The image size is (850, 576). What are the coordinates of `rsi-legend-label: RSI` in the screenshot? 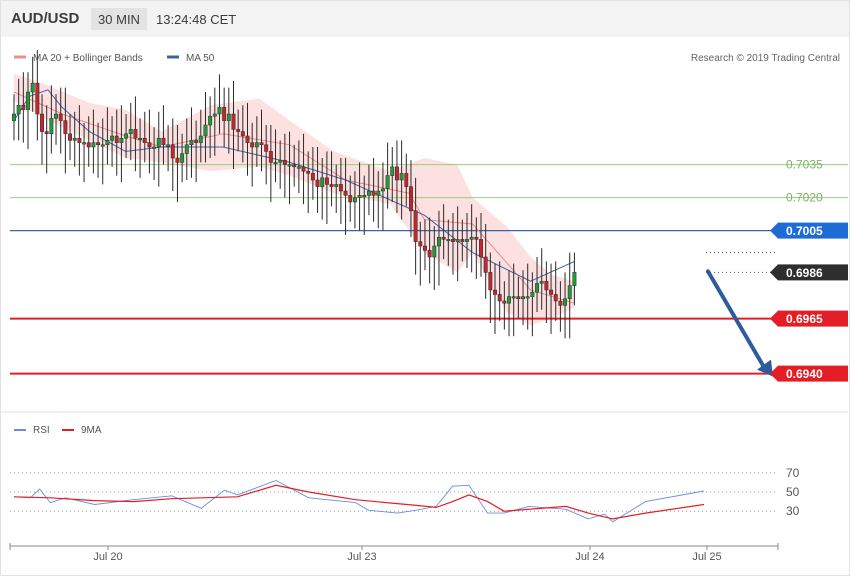 It's located at (41, 430).